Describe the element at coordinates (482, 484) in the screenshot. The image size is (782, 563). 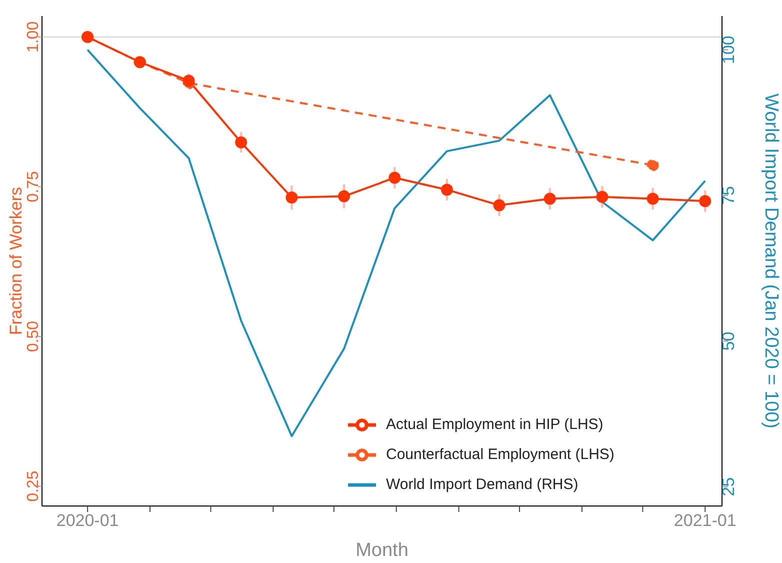
I see `legend-label: World Import Demand (RHS)` at that location.